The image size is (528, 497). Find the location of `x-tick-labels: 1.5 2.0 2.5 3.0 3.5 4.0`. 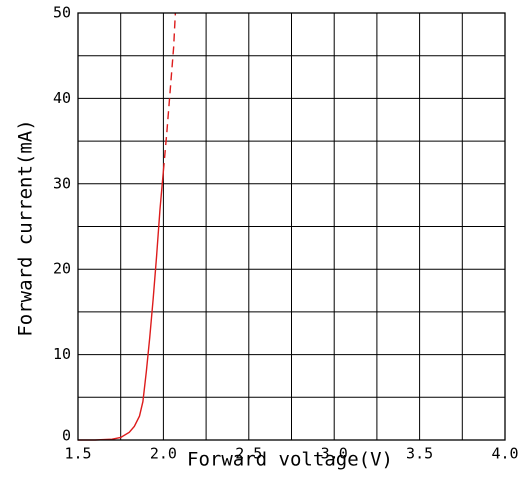

x-tick-labels: 1.5 2.0 2.5 3.0 3.5 4.0 is located at coordinates (291, 454).